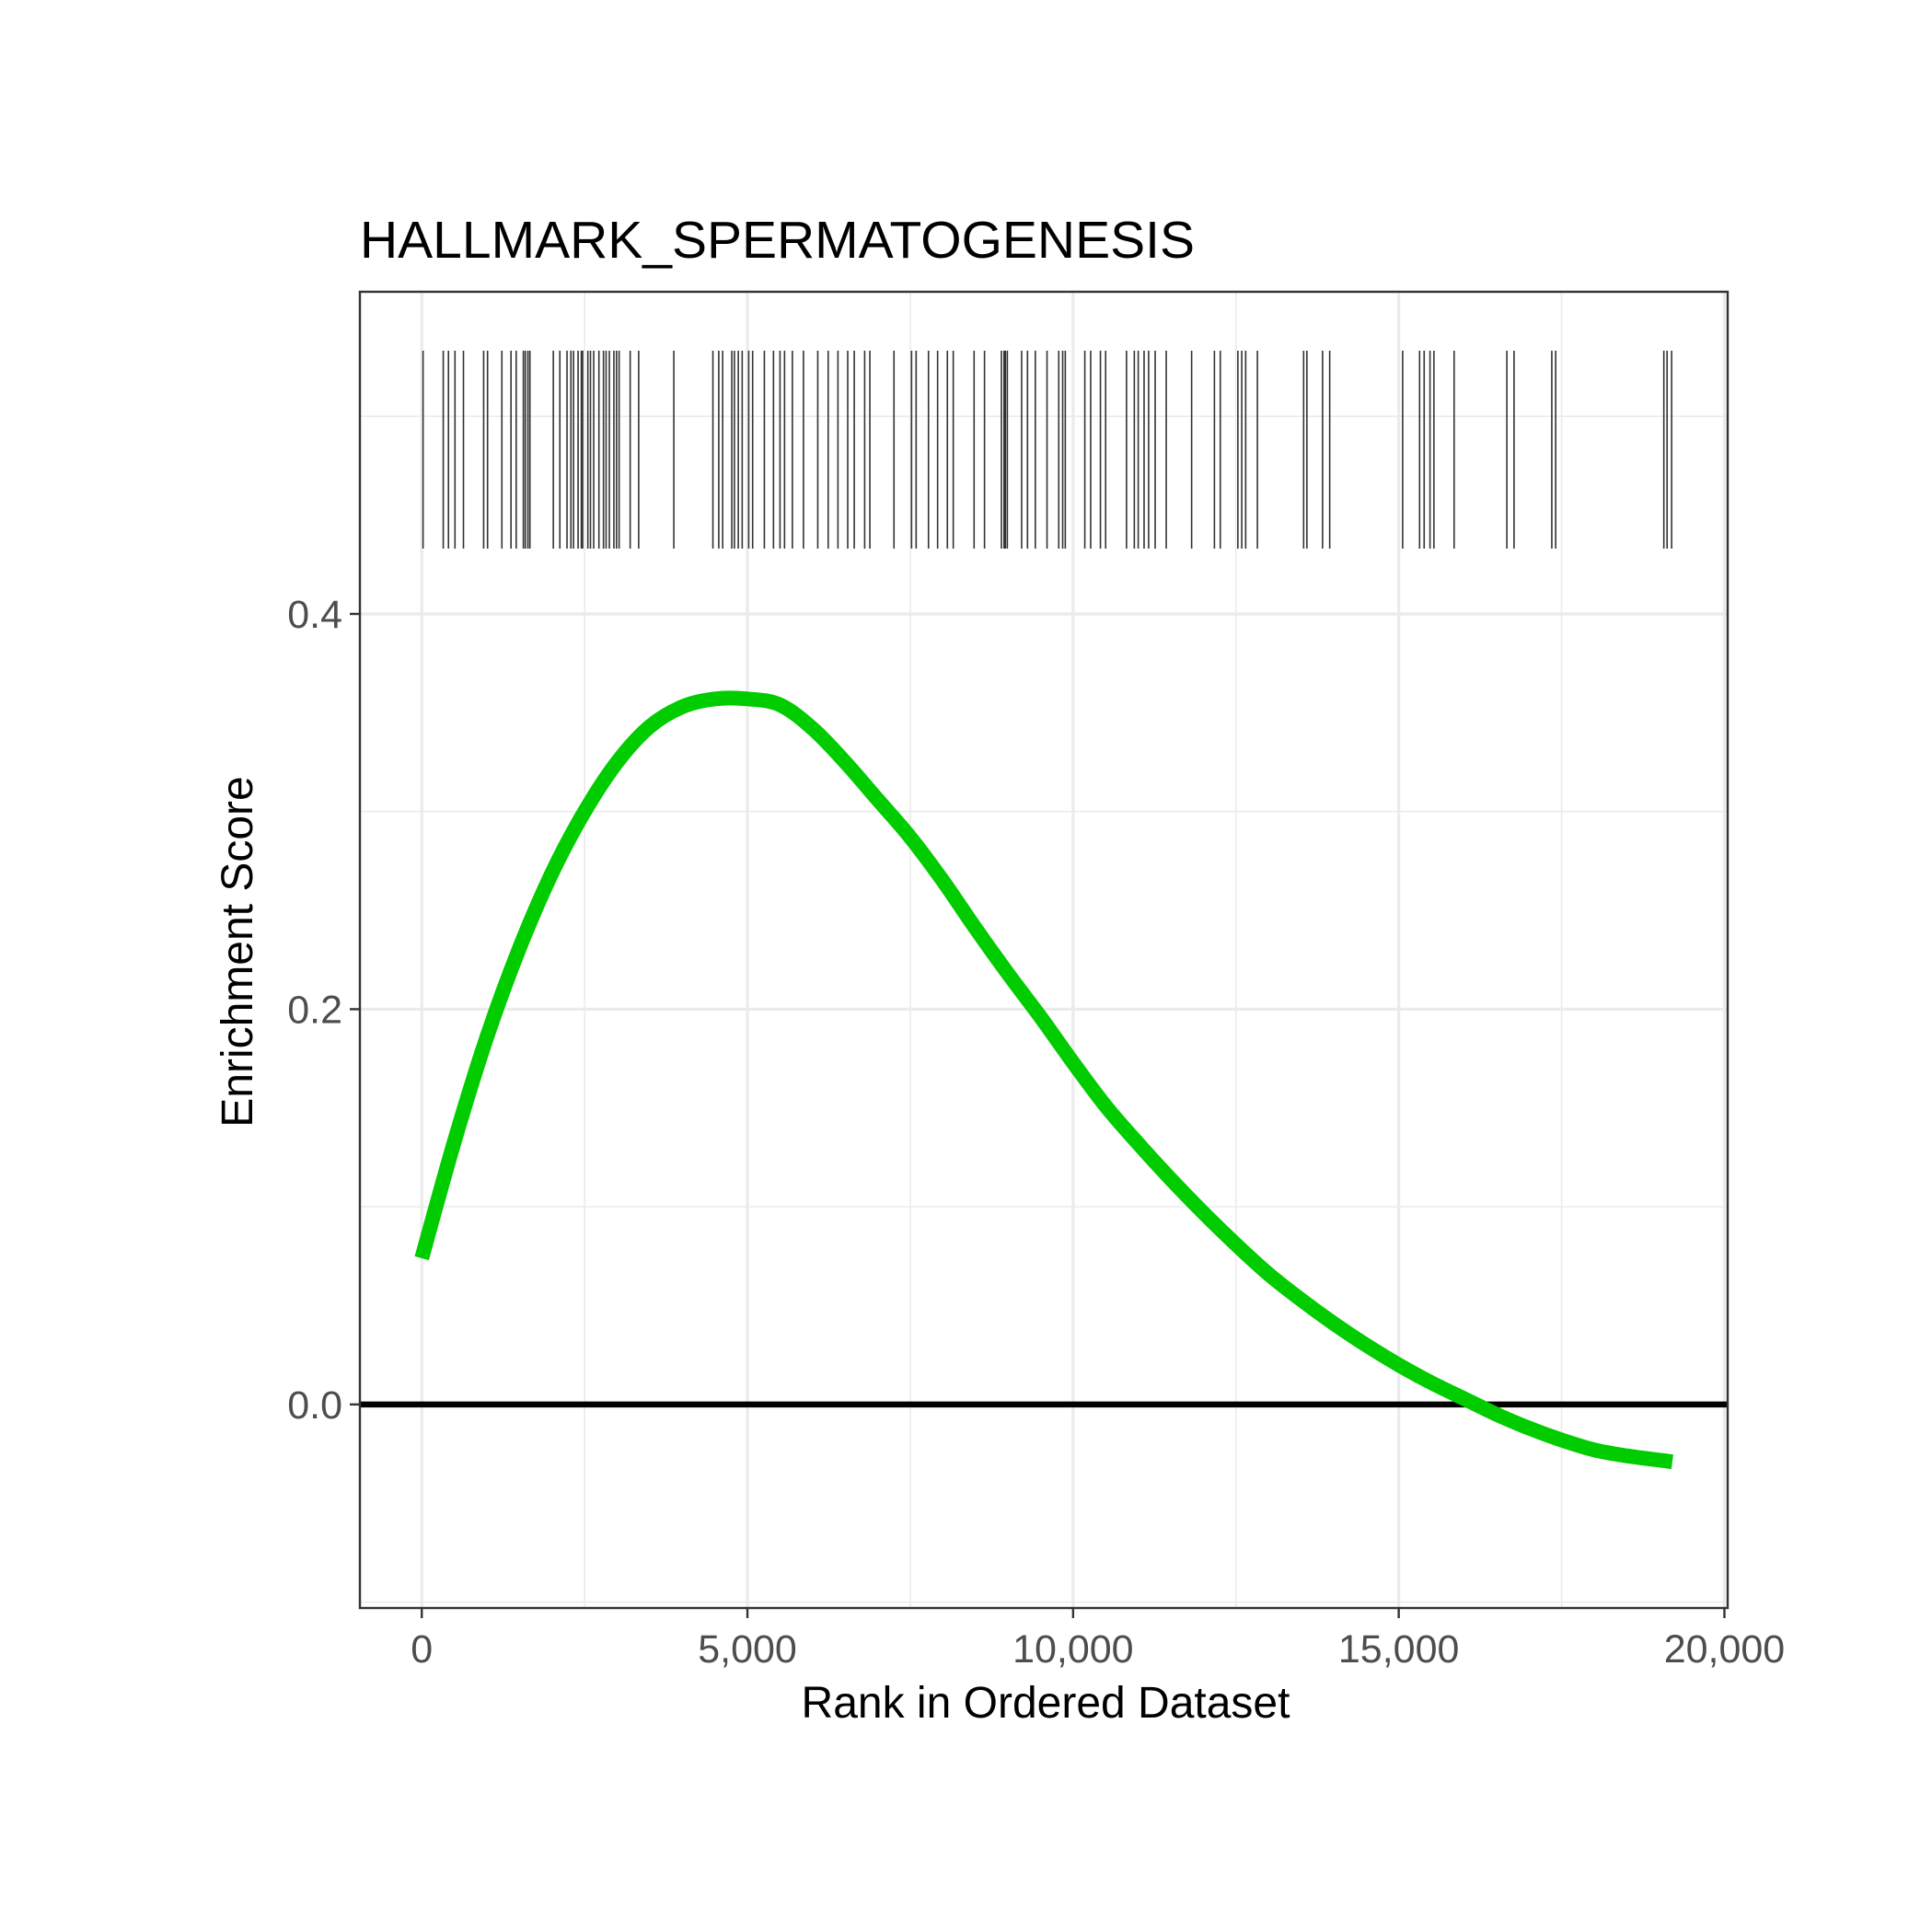 This screenshot has width=1932, height=1932. Describe the element at coordinates (314, 615) in the screenshot. I see `y-tick-label: 0.4` at that location.